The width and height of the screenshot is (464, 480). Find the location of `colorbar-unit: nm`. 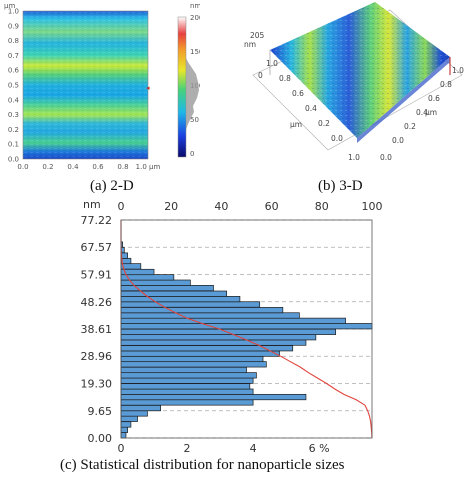

colorbar-unit: nm is located at coordinates (195, 6).